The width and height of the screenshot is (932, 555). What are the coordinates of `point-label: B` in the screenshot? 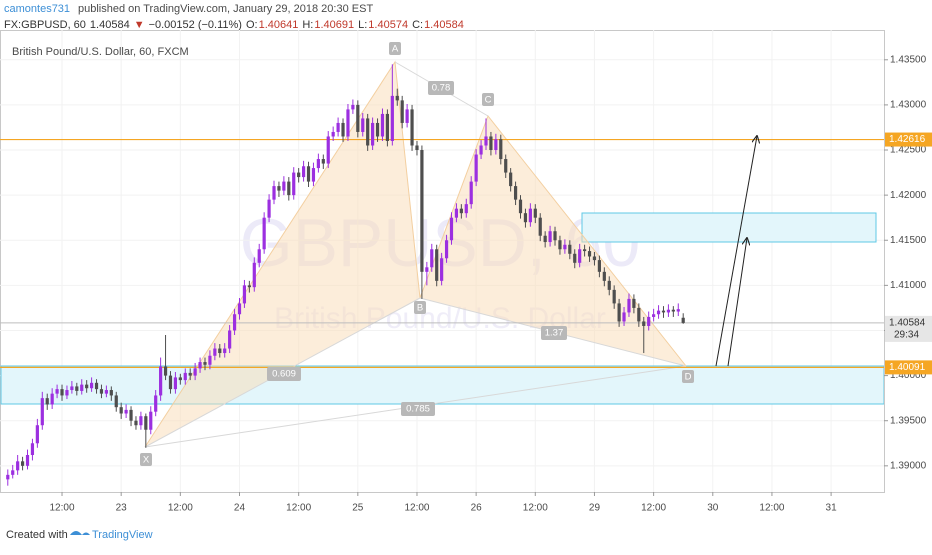 It's located at (420, 308).